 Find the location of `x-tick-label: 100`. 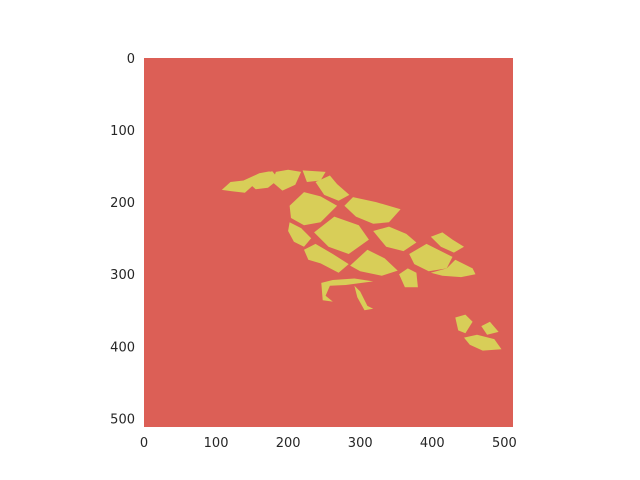

x-tick-label: 100 is located at coordinates (216, 443).